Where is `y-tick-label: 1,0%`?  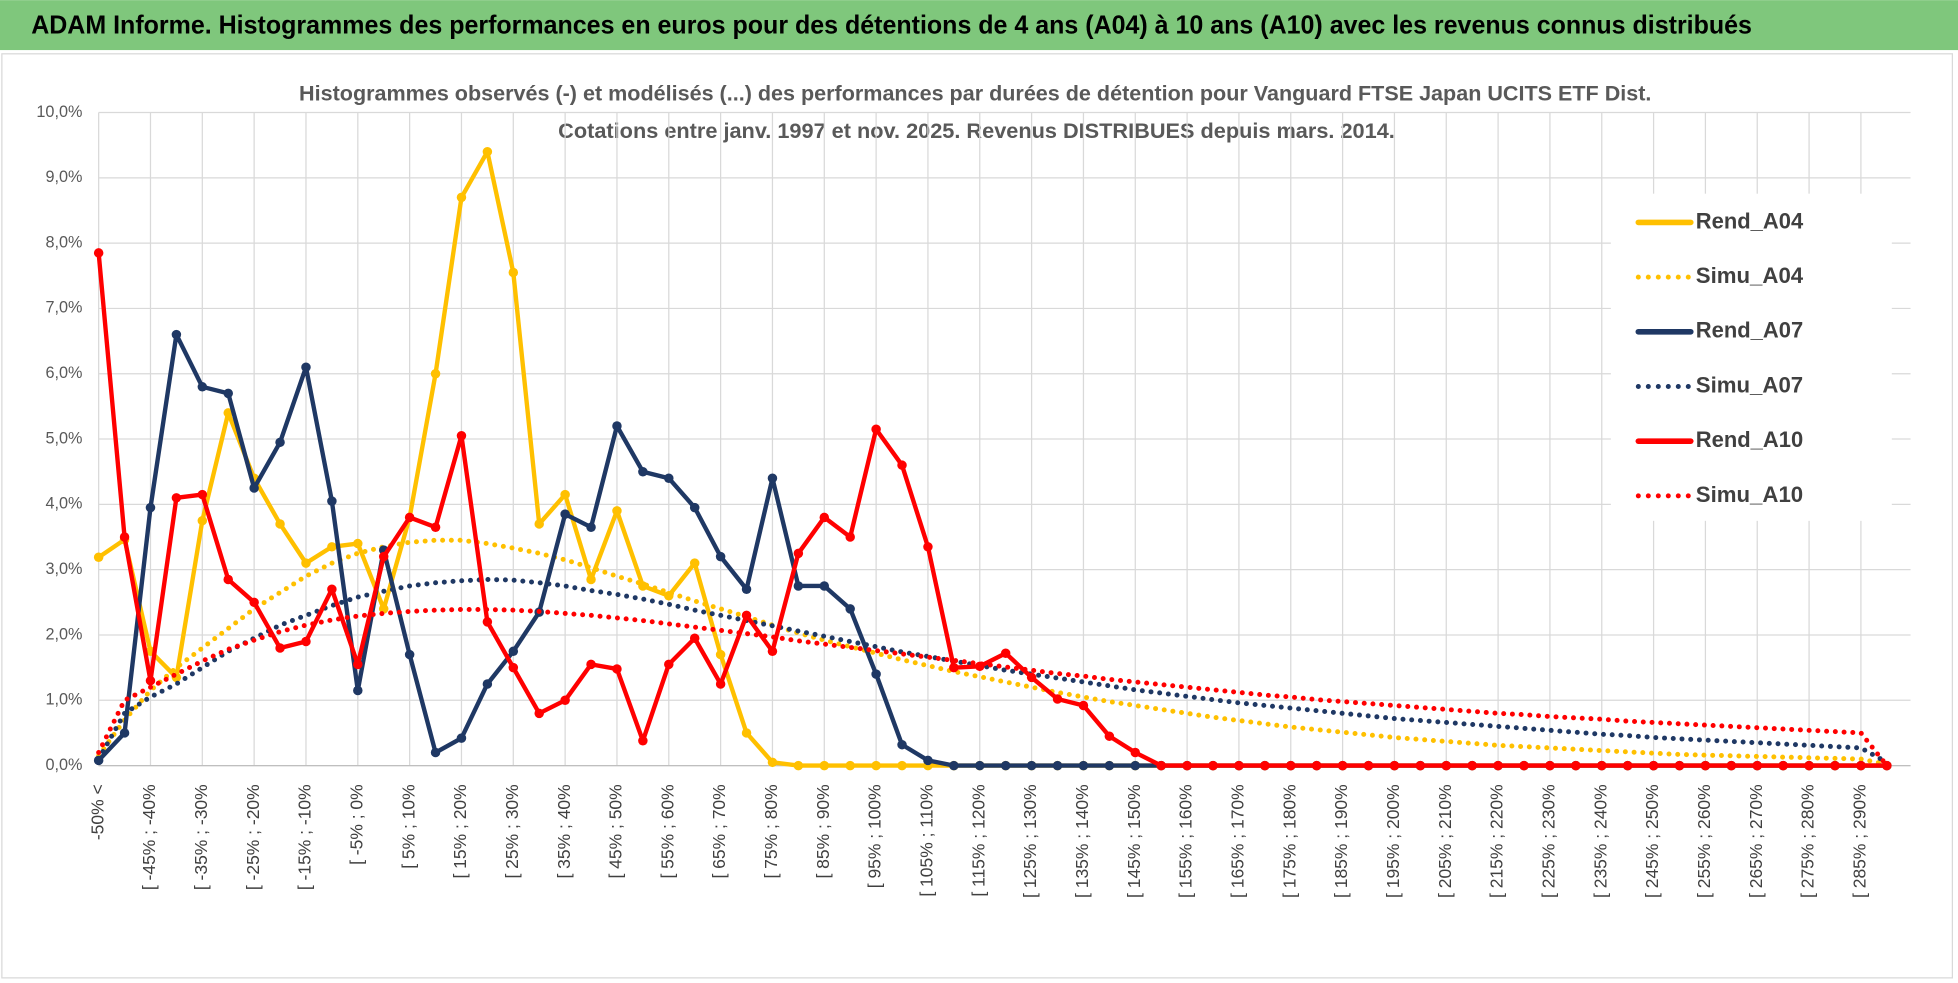 y-tick-label: 1,0% is located at coordinates (63, 700).